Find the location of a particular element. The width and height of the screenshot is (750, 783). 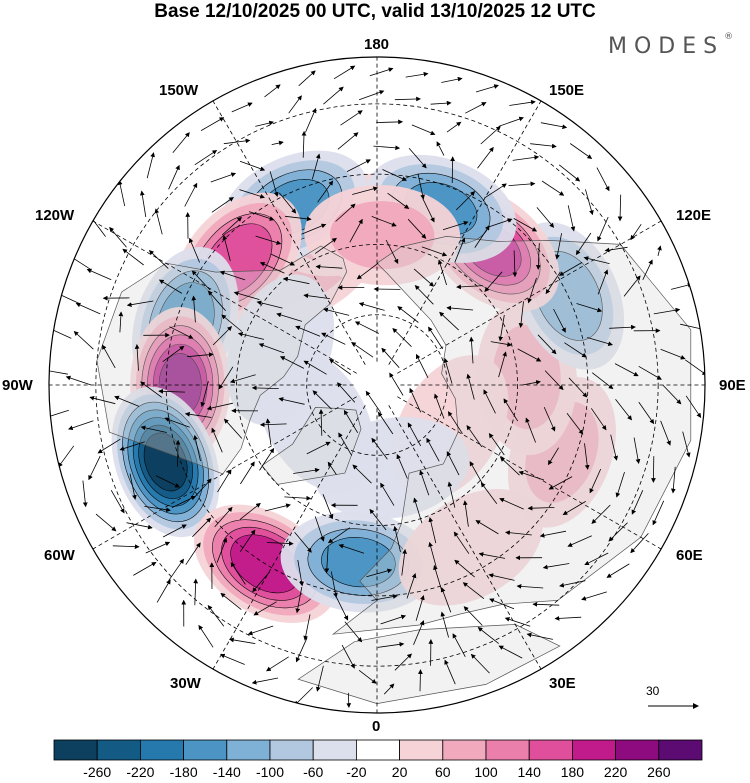

colorbar-tick-label: 140 is located at coordinates (529, 772).